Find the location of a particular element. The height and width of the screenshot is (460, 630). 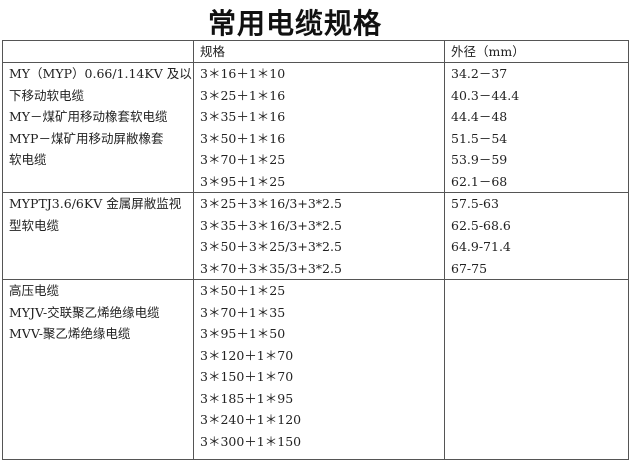

cable-type-line: 型软电缆 is located at coordinates (34, 225).